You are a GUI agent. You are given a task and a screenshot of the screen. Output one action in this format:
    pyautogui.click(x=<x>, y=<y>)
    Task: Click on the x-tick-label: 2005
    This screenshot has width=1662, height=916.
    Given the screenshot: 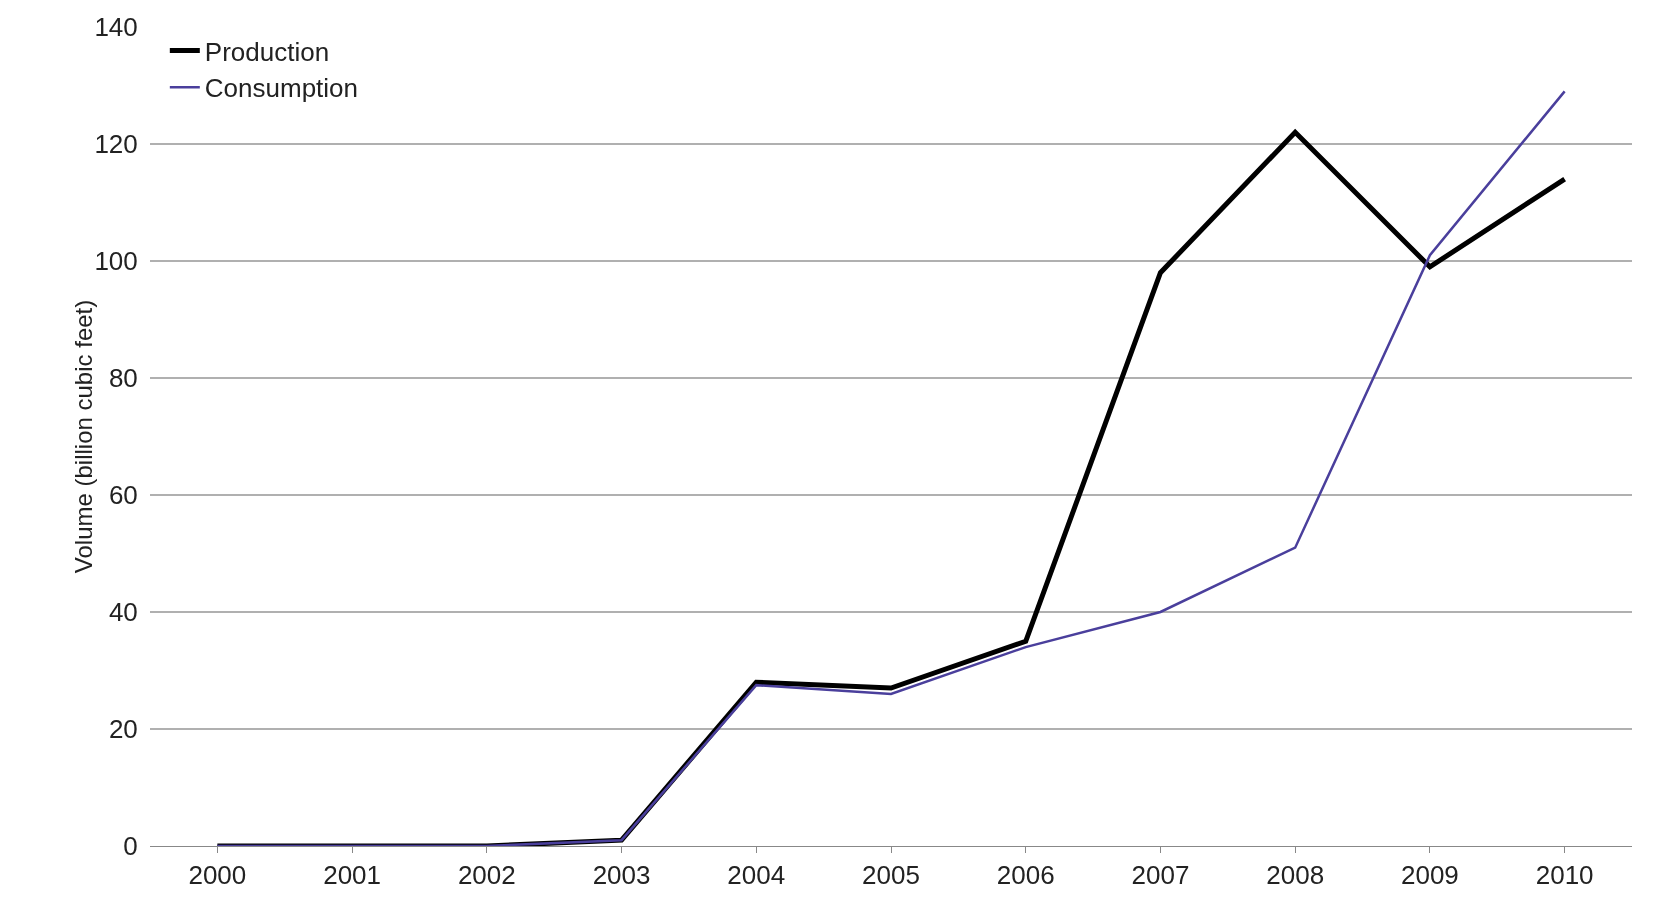 What is the action you would take?
    pyautogui.click(x=891, y=875)
    